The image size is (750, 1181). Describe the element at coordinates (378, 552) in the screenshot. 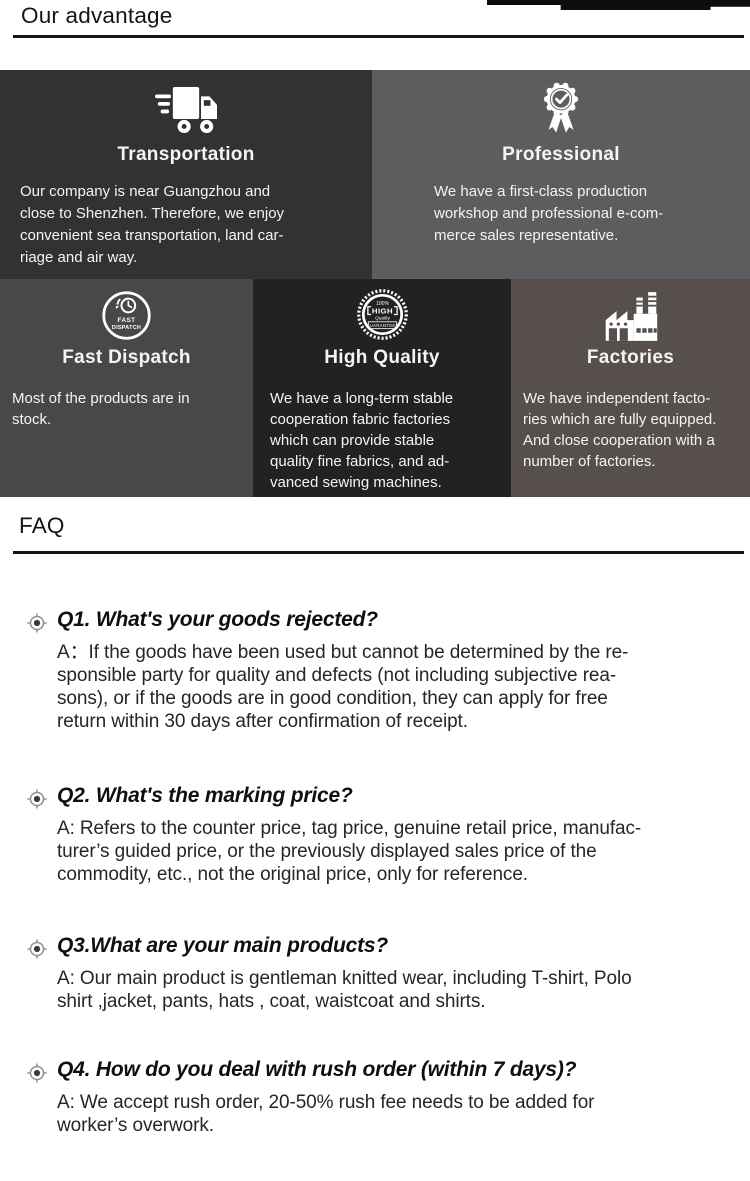

I see `faq-title-underline` at that location.